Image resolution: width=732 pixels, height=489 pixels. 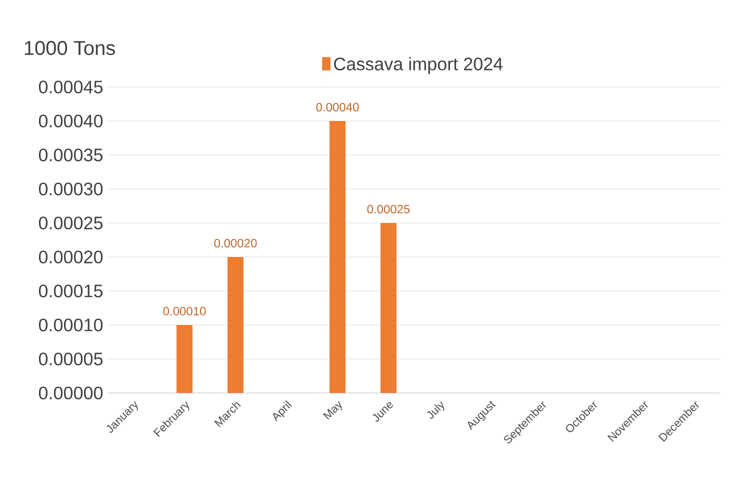 I want to click on x-tick-label: May, so click(x=332, y=410).